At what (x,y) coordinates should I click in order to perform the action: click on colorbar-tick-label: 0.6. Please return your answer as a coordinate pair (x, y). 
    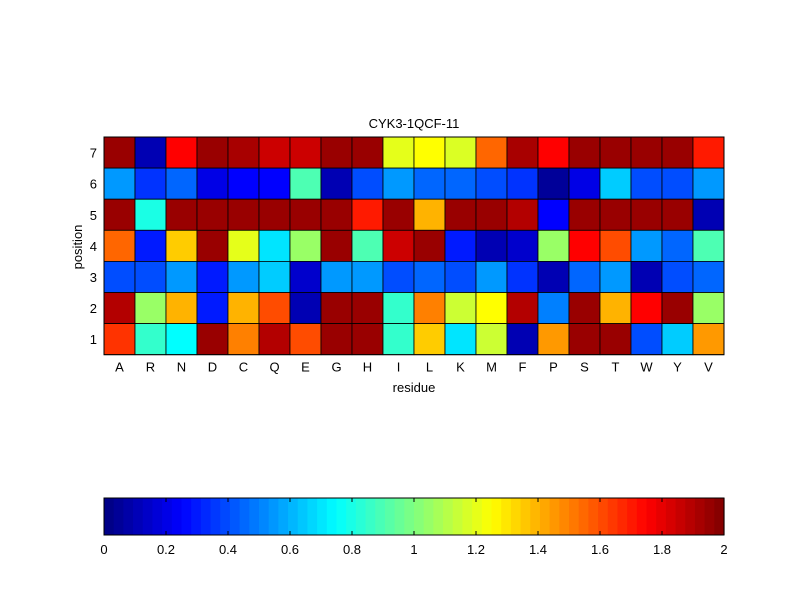
    Looking at the image, I should click on (290, 549).